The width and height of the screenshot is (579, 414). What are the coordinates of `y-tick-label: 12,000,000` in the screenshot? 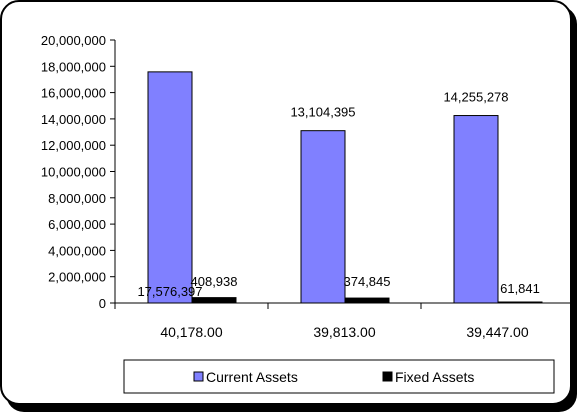 It's located at (73, 145).